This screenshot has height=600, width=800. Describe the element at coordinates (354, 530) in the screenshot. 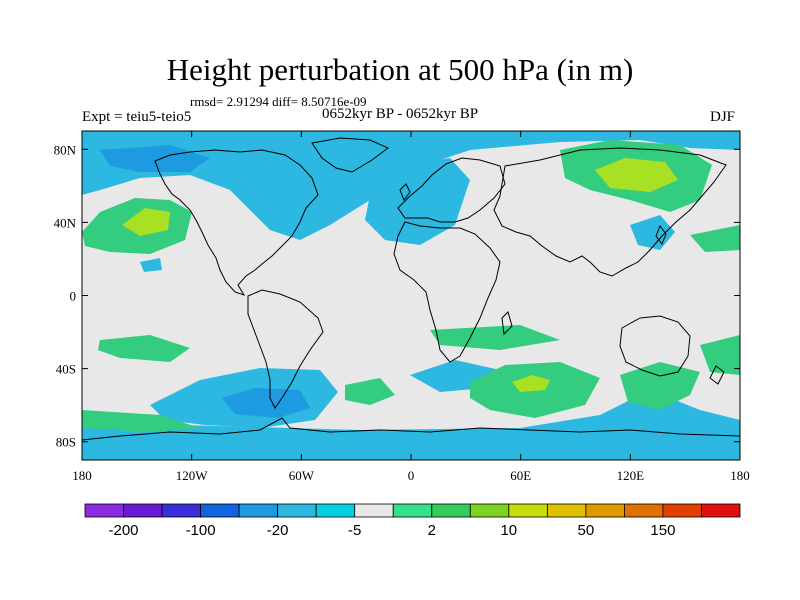

I see `colorbar-label: -5` at that location.